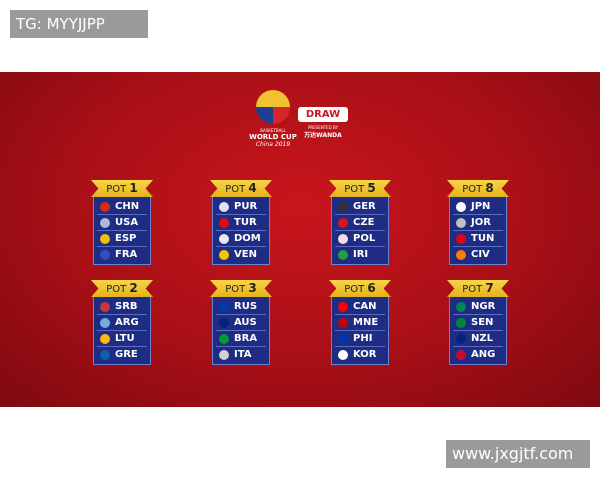  I want to click on pot-7: POT 7 NGR SEN NZL ANG, so click(478, 322).